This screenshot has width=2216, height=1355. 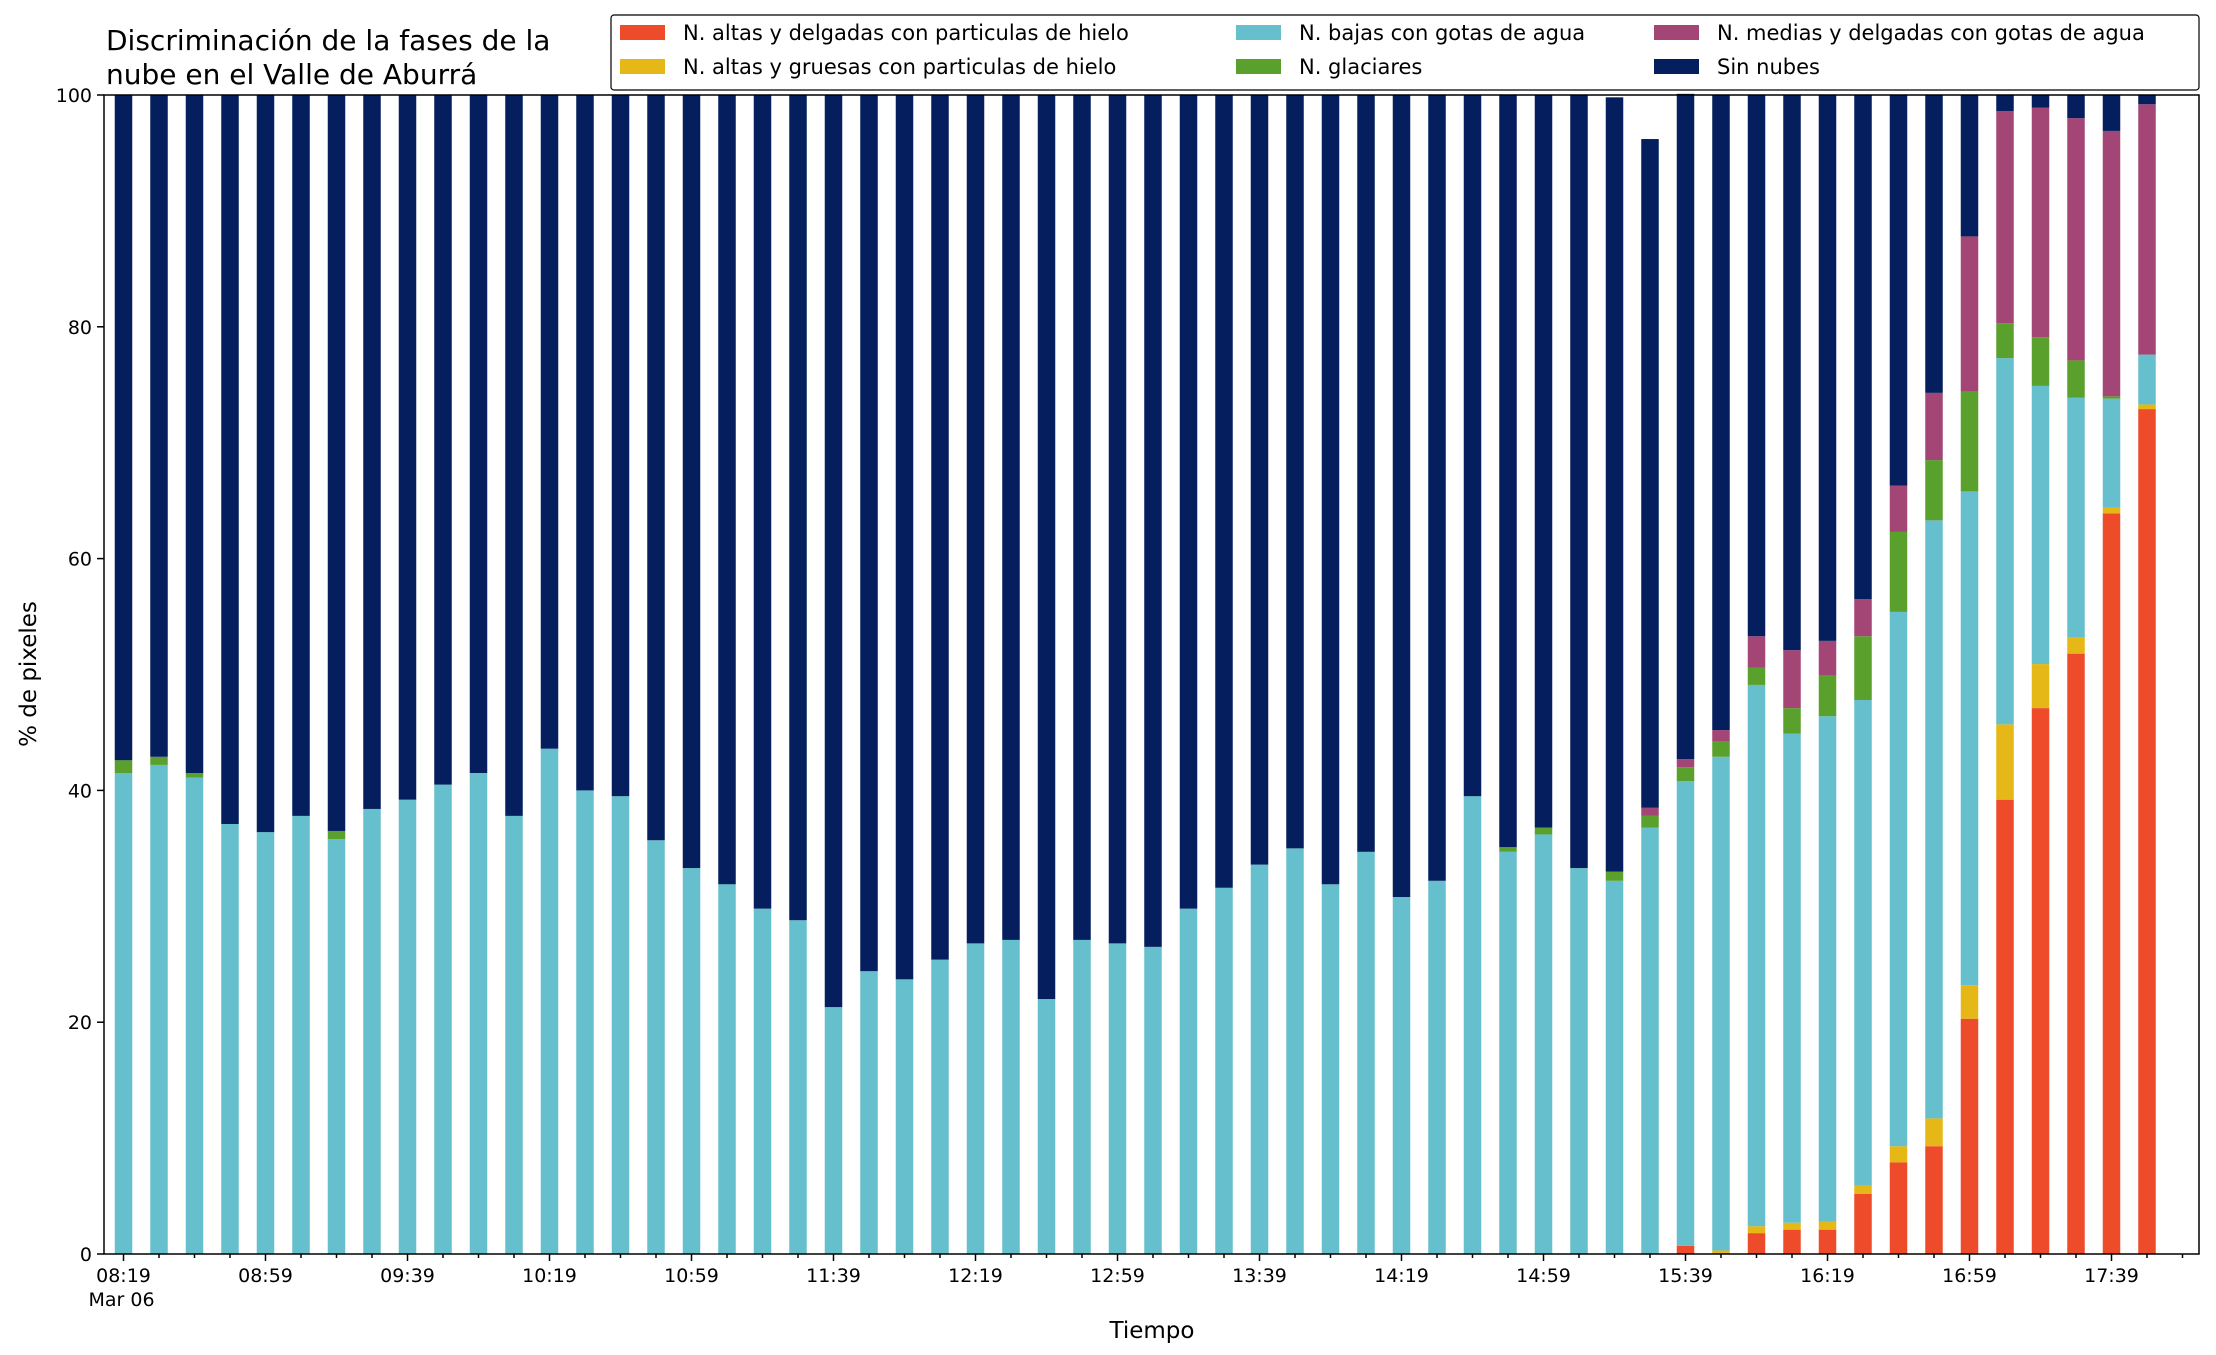 I want to click on x-tick-label: 12:59, so click(x=1117, y=1276).